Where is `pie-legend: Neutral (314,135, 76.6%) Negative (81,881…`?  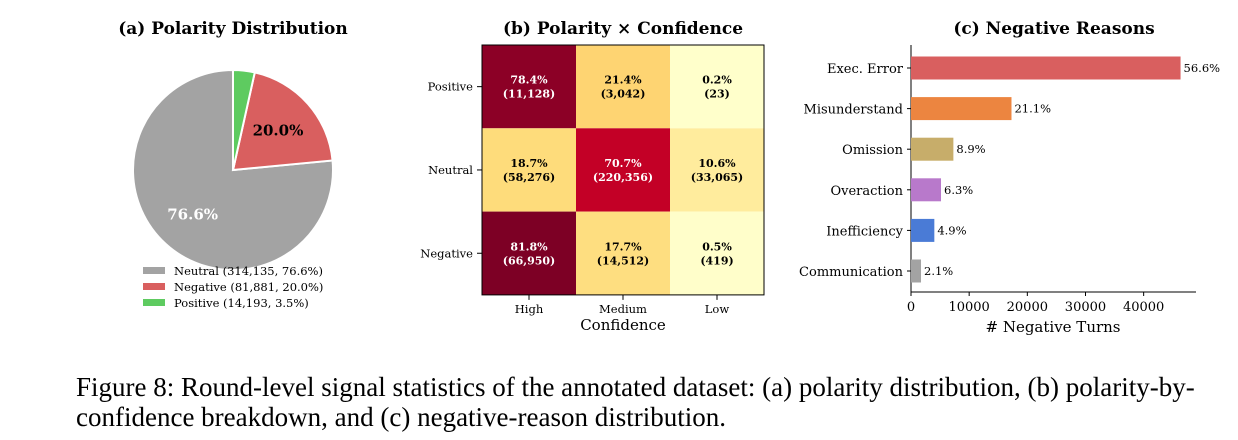 pie-legend: Neutral (314,135, 76.6%) Negative (81,881… is located at coordinates (233, 287).